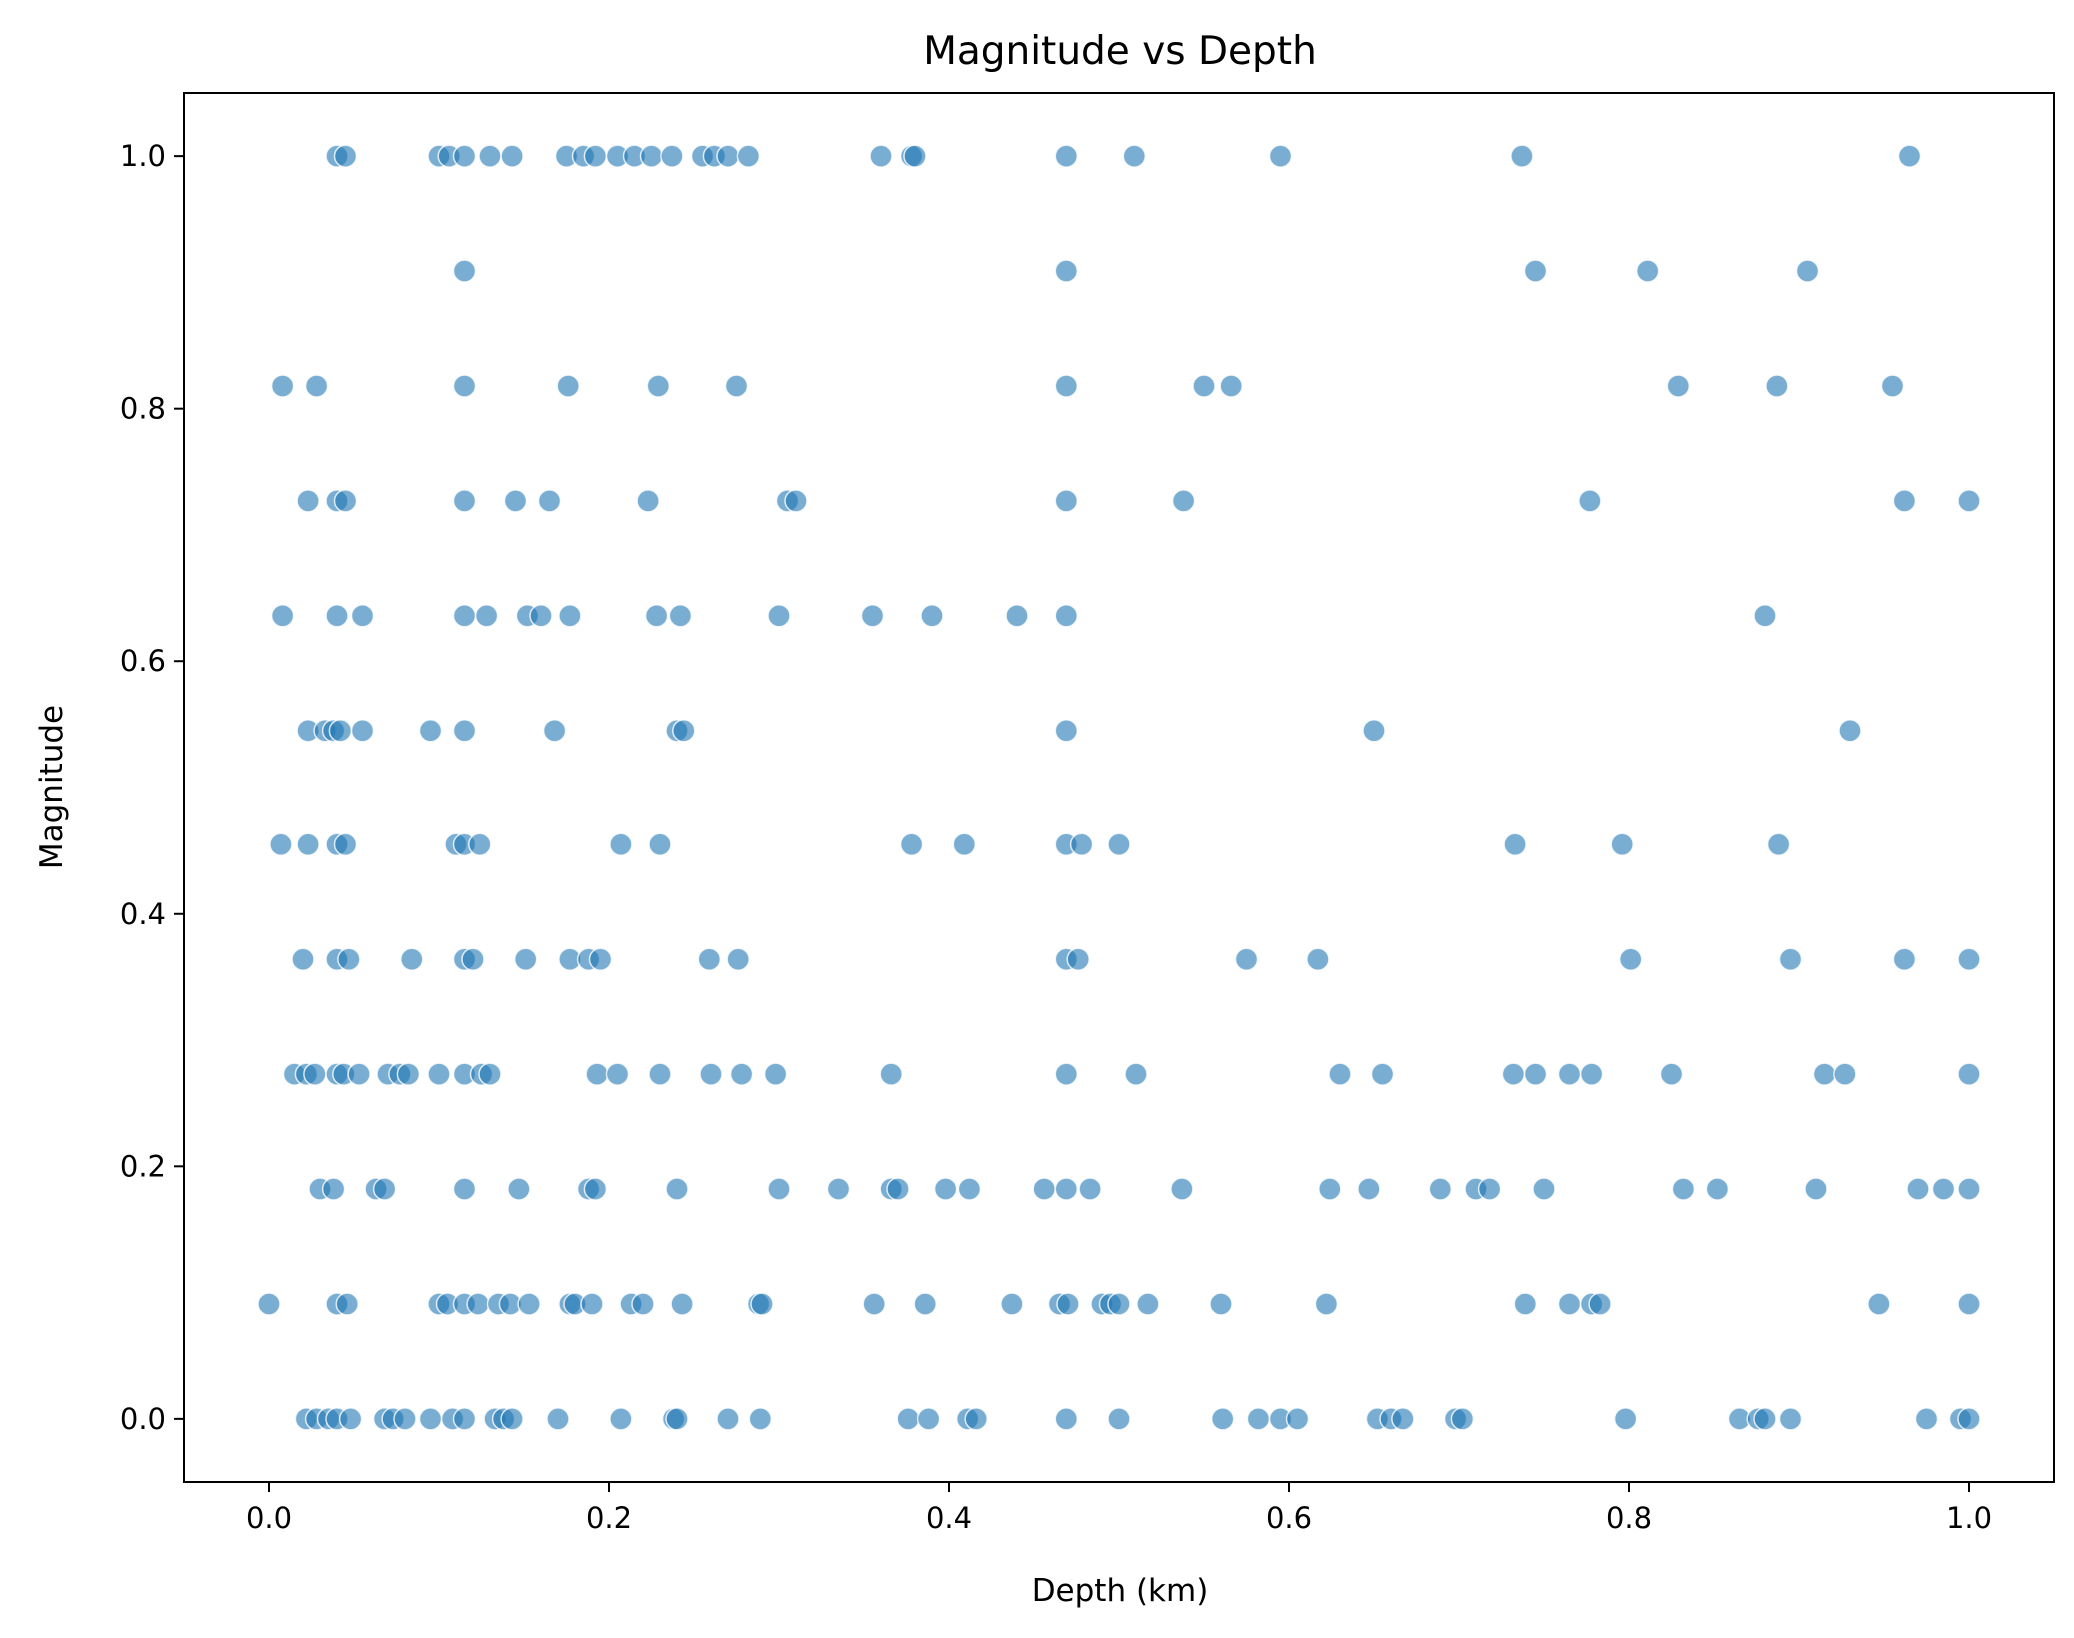 This screenshot has height=1638, width=2074. What do you see at coordinates (949, 1518) in the screenshot?
I see `x-tick-label: 0.4` at bounding box center [949, 1518].